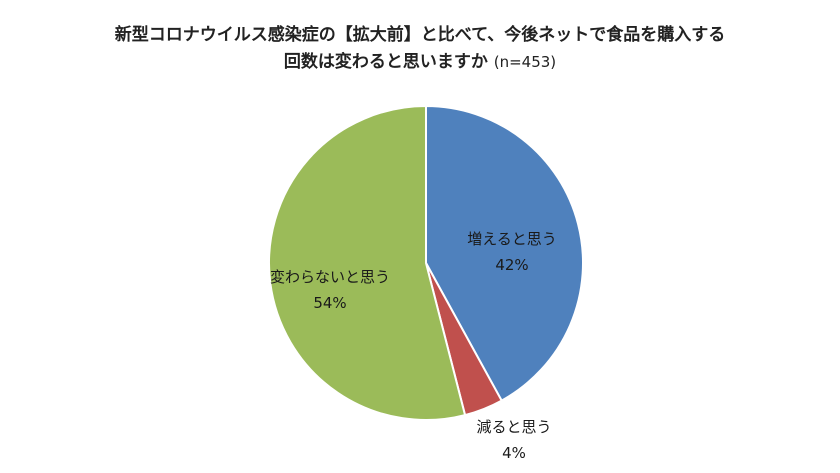 The height and width of the screenshot is (473, 840). What do you see at coordinates (329, 303) in the screenshot?
I see `slice-value-label-3: 54%` at bounding box center [329, 303].